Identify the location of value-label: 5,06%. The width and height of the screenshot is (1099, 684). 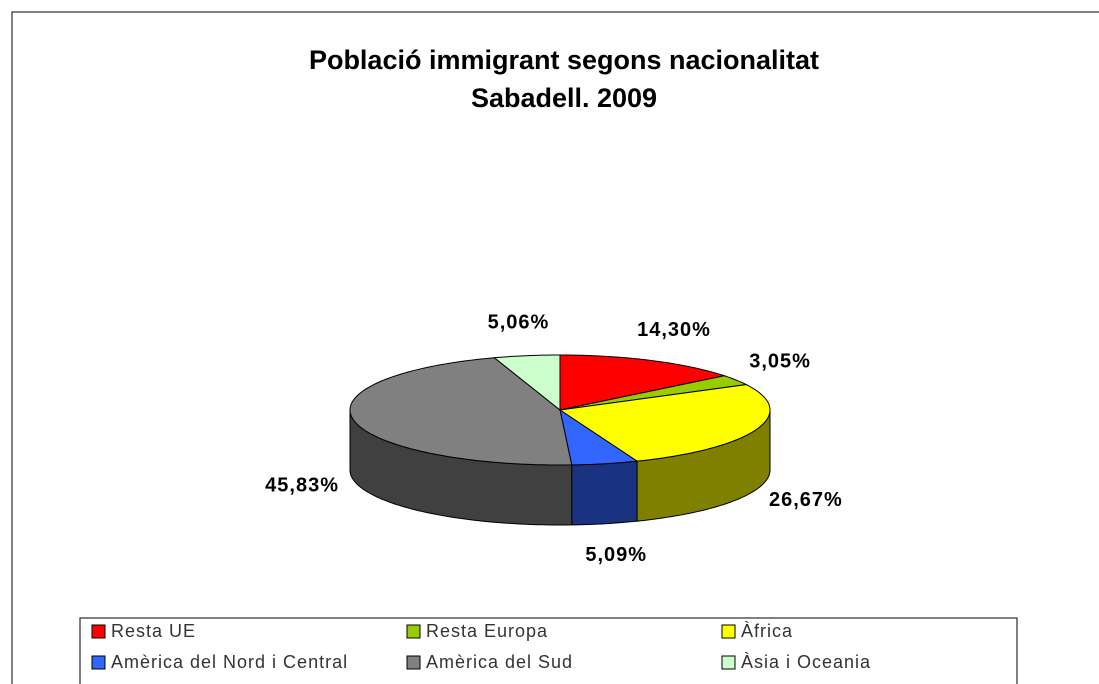
(519, 322).